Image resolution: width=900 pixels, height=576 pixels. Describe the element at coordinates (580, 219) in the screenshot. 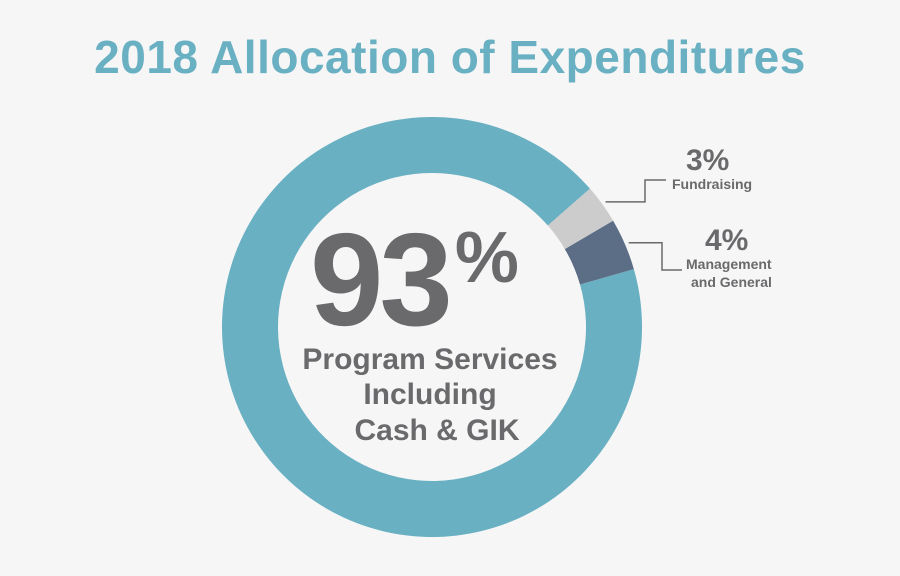

I see `slice-fundraising` at that location.